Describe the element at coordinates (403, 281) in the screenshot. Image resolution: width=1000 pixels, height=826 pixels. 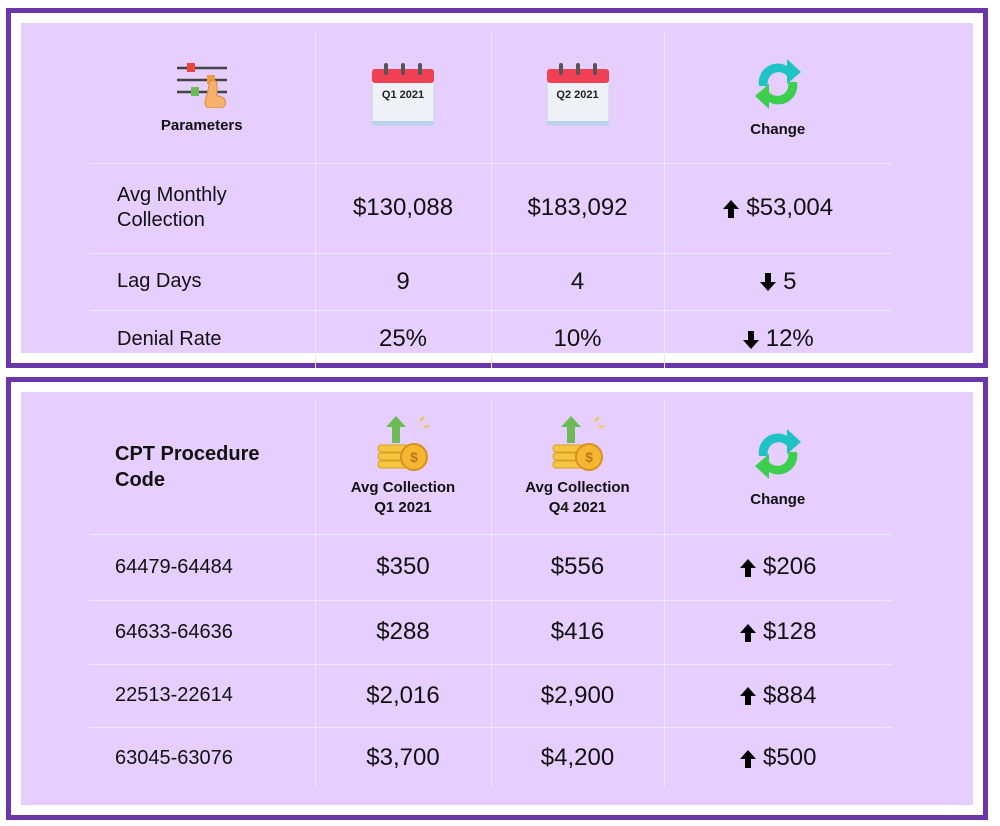
I see `q1-value: 9` at that location.